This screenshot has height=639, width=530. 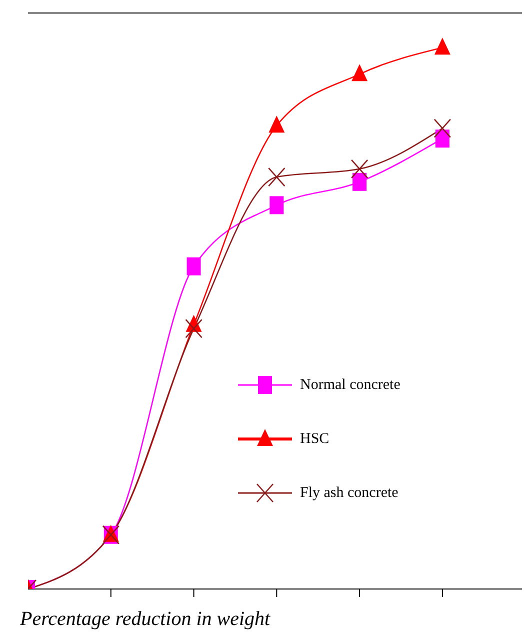 What do you see at coordinates (315, 439) in the screenshot?
I see `legend-label: HSC` at bounding box center [315, 439].